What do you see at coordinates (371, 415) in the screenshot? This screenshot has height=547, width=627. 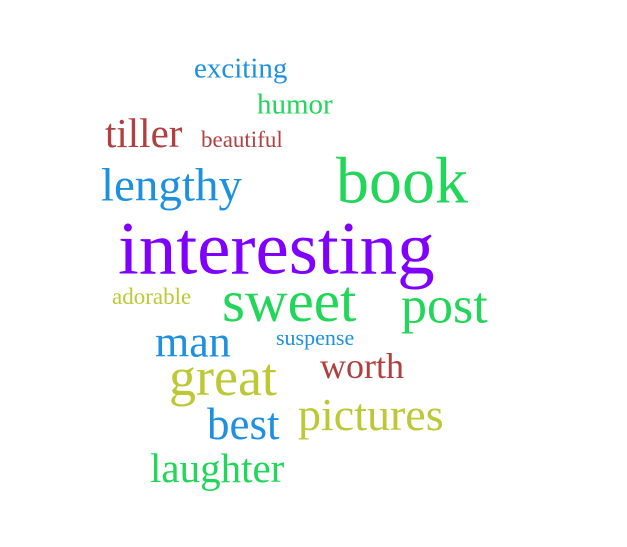 I see `word-pictures: pictures` at bounding box center [371, 415].